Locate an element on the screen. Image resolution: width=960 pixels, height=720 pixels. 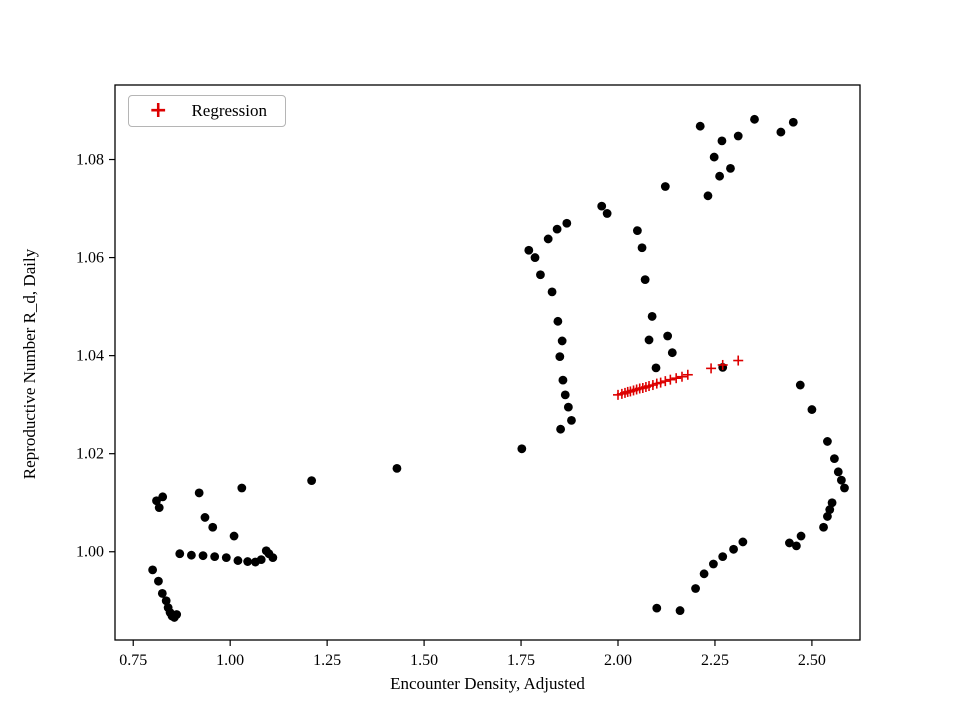
y-axis-label: Reproductive Number R_d, Daily is located at coordinates (29, 364).